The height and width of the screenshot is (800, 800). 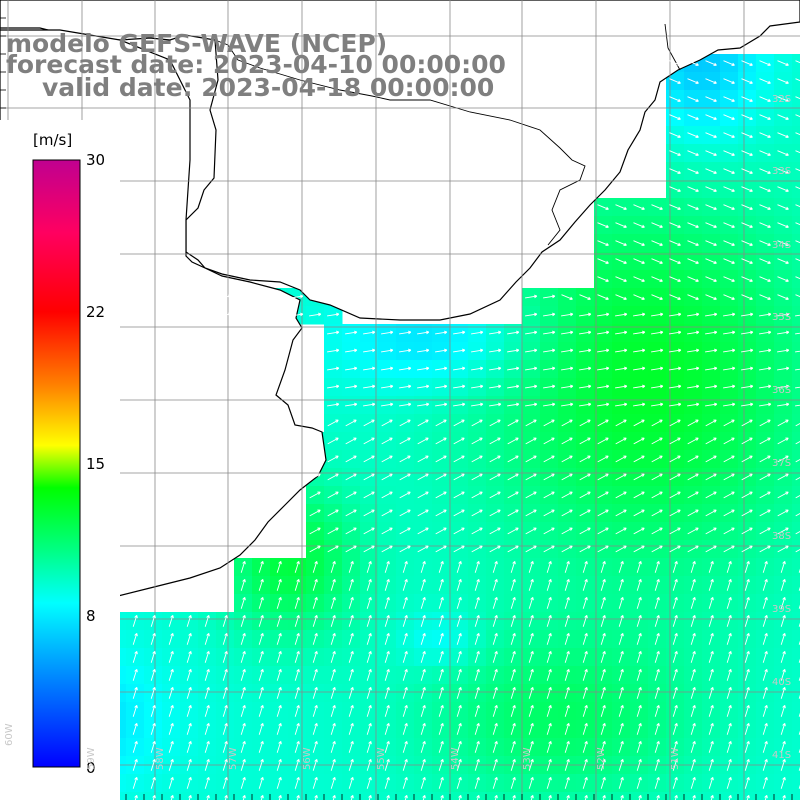 What do you see at coordinates (91, 616) in the screenshot?
I see `colorbar-tick-8: 8` at bounding box center [91, 616].